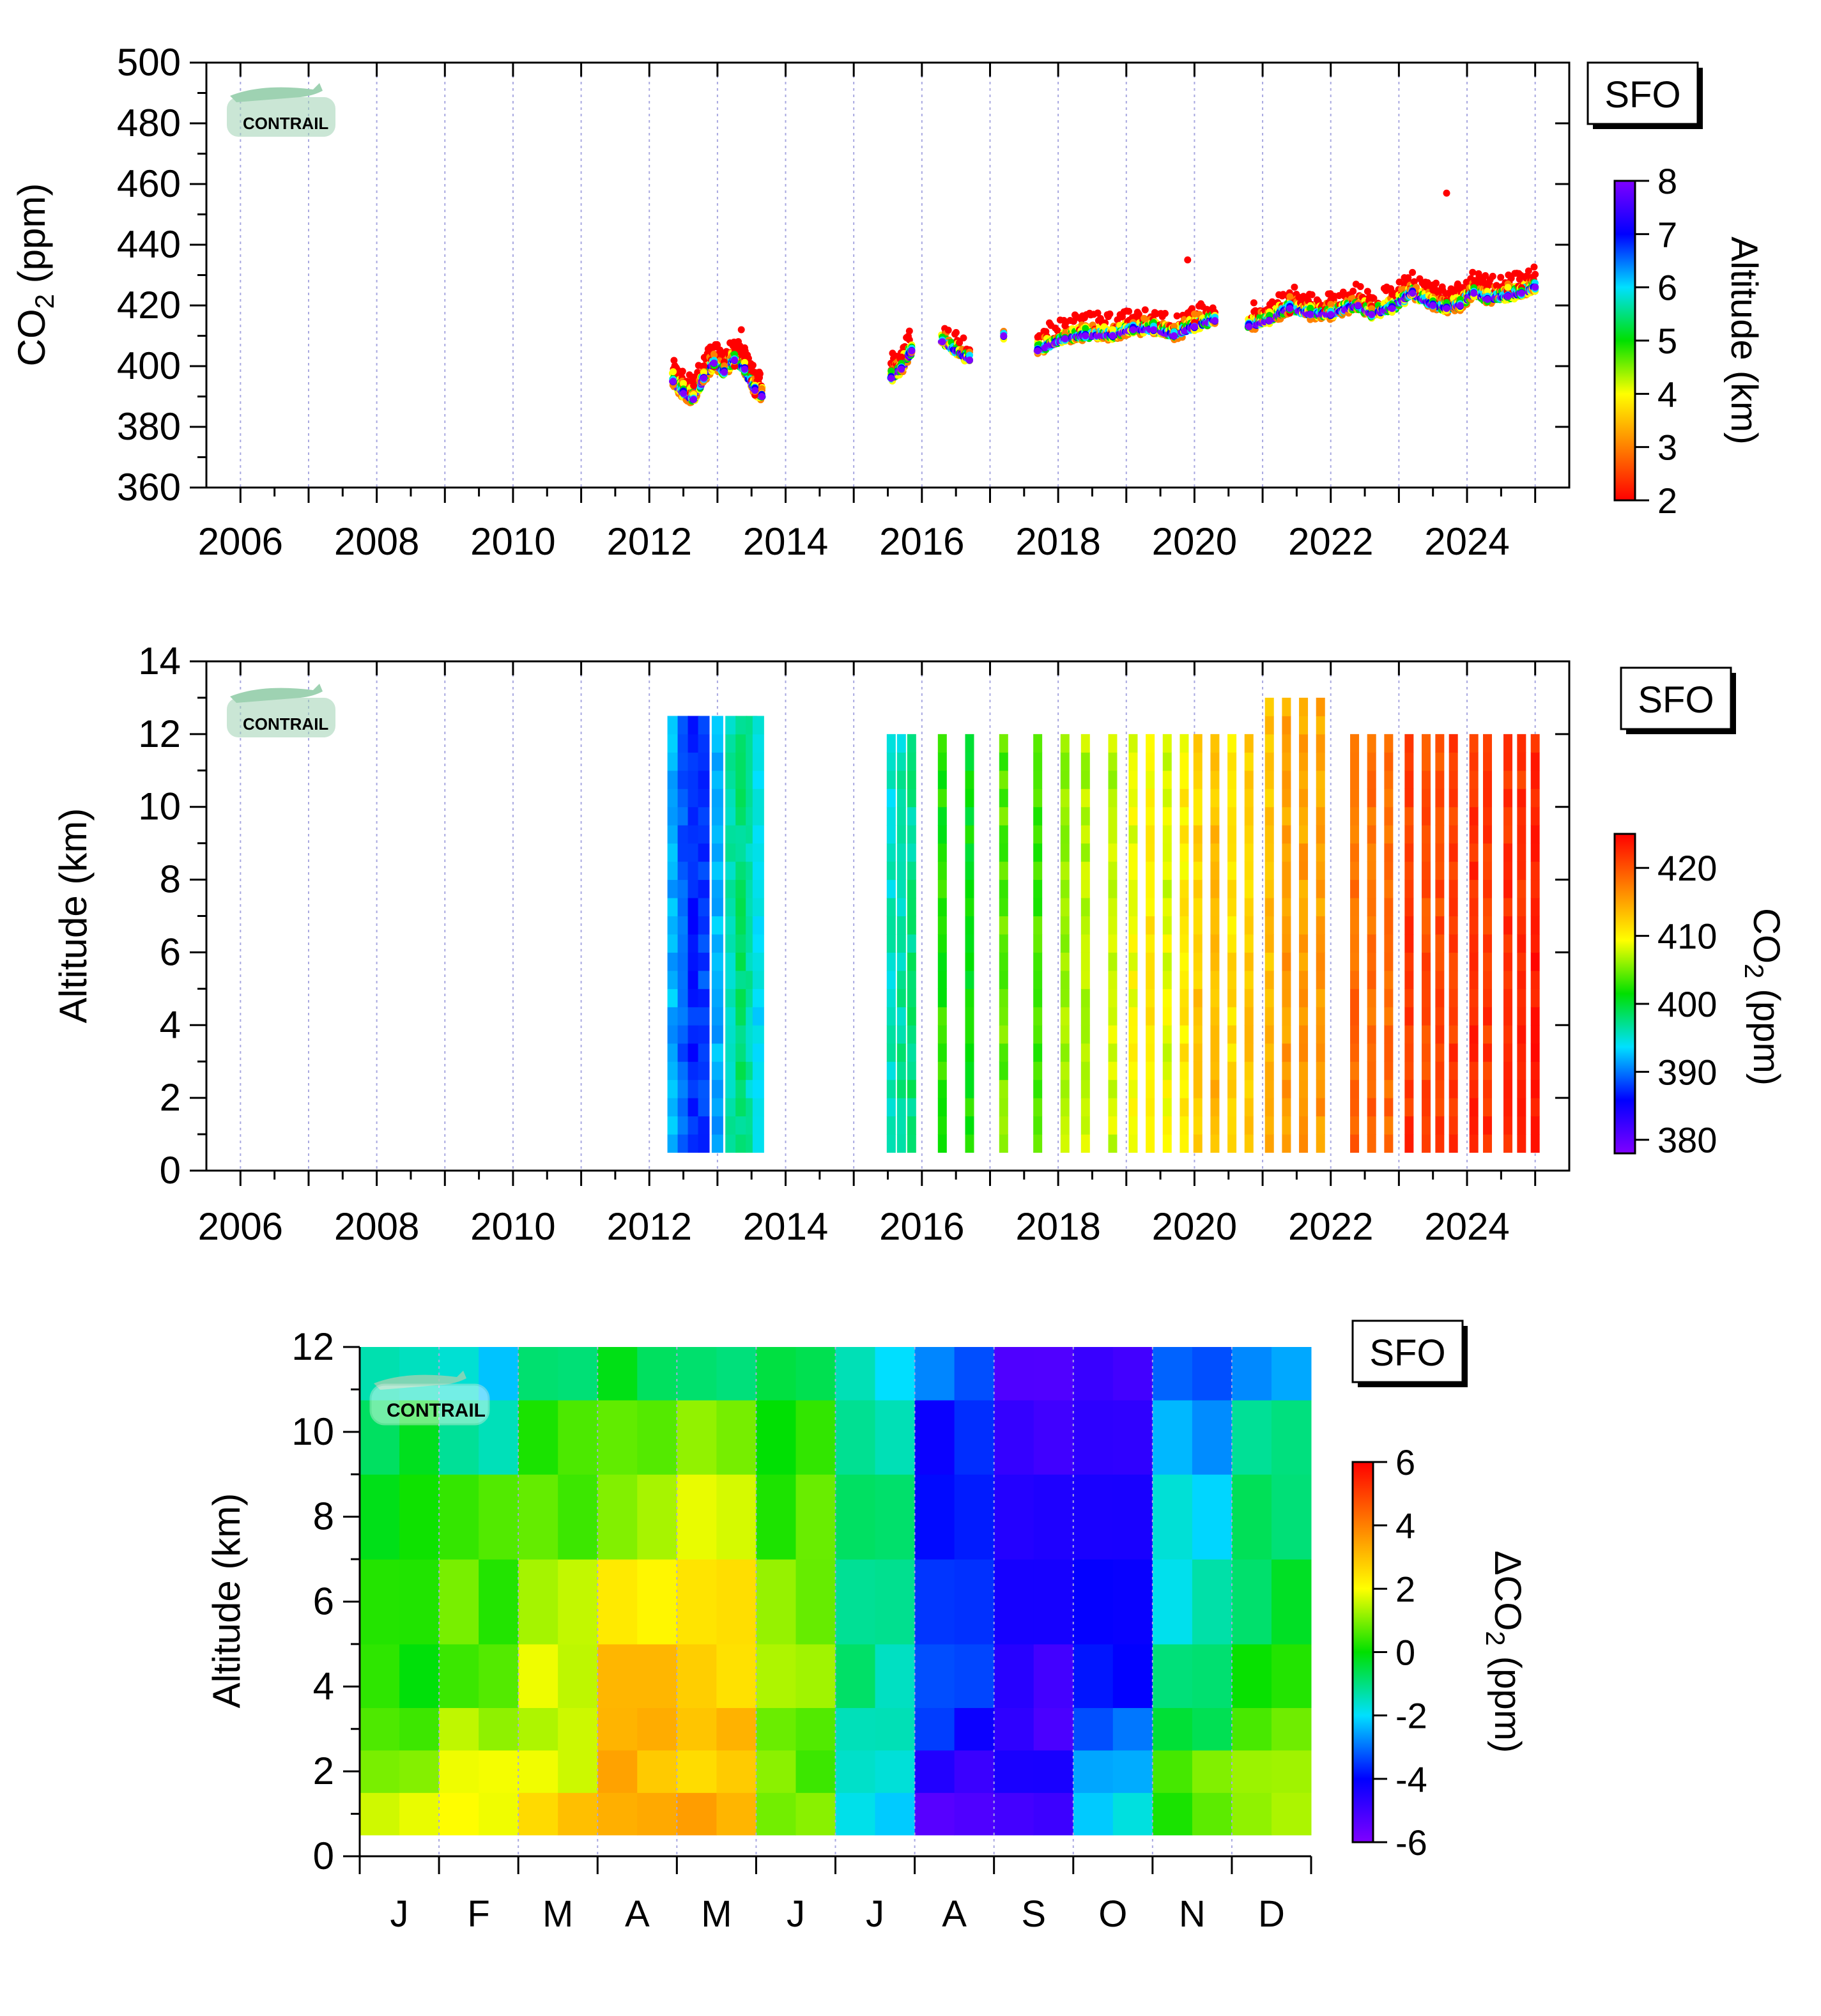 Image resolution: width=1821 pixels, height=2016 pixels. I want to click on p1-logo-text: CONTRAIL, so click(285, 124).